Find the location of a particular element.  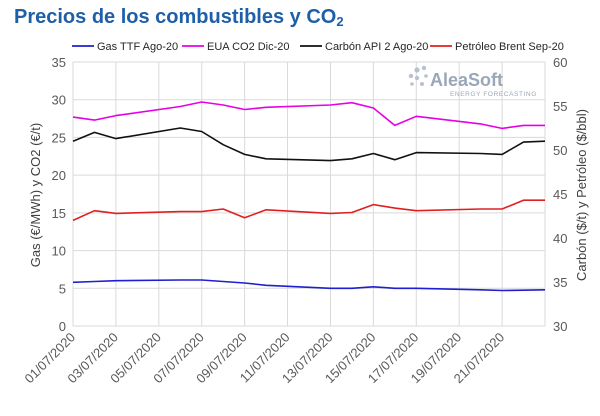

y-axis-left-label: Gas (€/MWh) y CO2 (€/t) is located at coordinates (35, 195).